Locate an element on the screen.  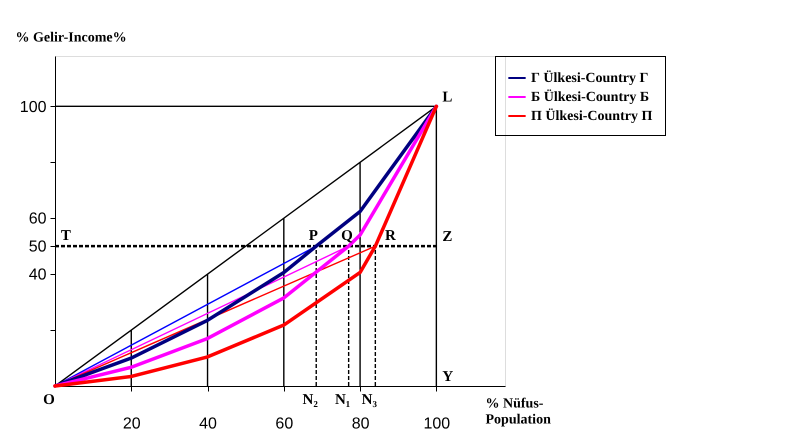
annotation: N₃ is located at coordinates (370, 400).